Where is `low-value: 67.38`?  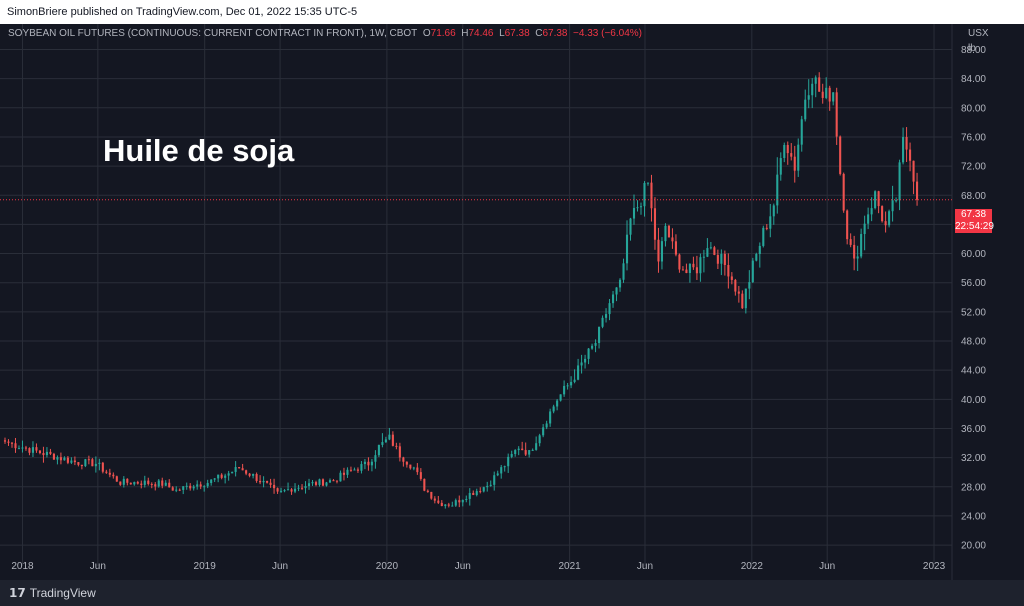
low-value: 67.38 is located at coordinates (517, 33).